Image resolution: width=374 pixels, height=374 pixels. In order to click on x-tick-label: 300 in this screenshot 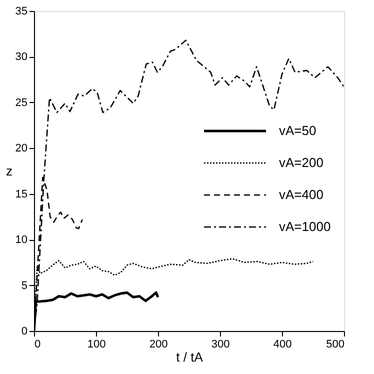, I will do `click(220, 344)`.